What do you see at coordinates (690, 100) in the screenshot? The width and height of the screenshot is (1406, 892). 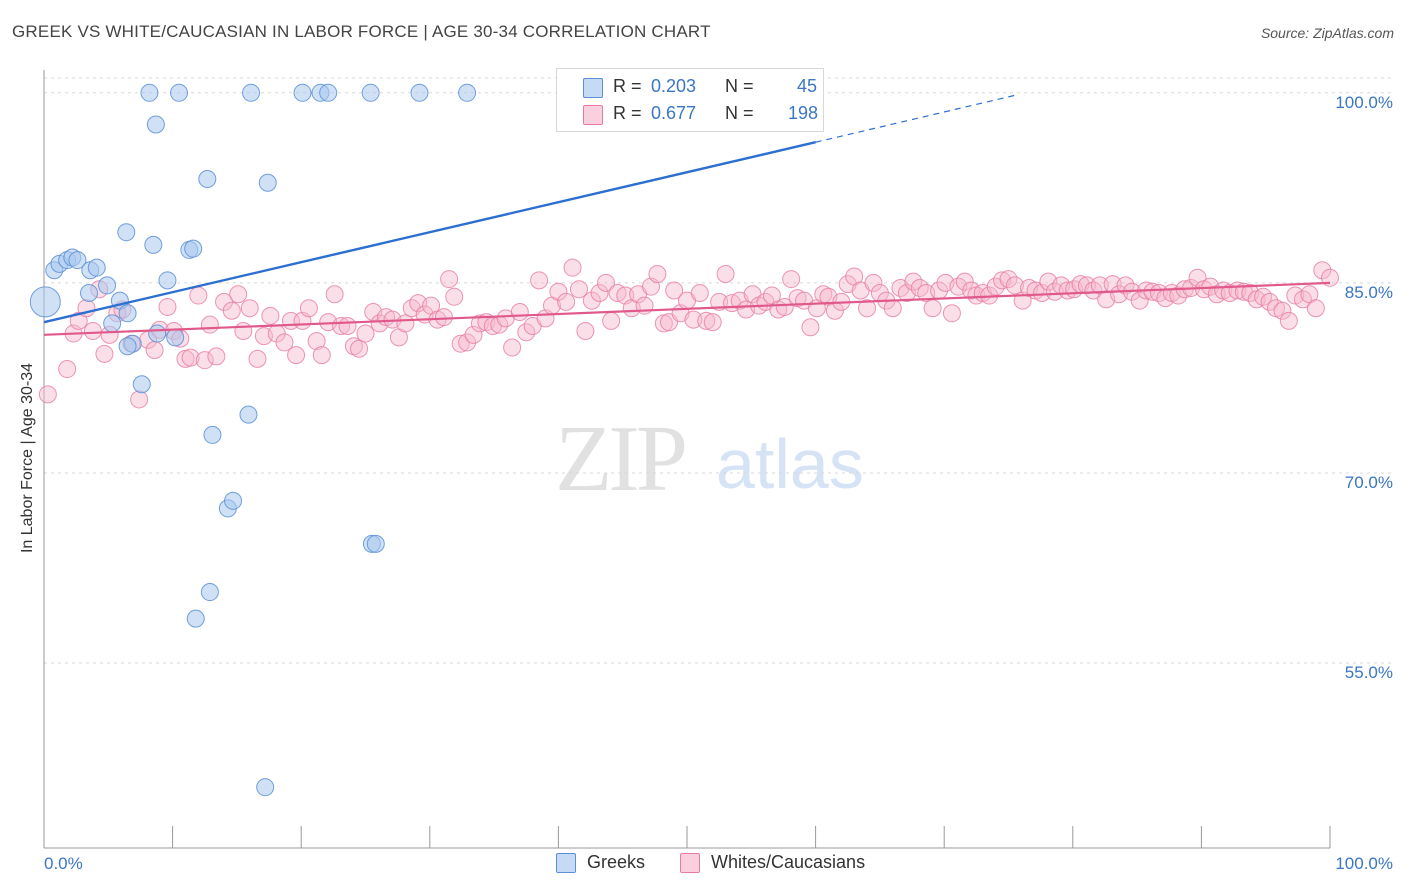 I see `stats-legend: R = 0.203 N = 45 R = 0.677 N = 198` at bounding box center [690, 100].